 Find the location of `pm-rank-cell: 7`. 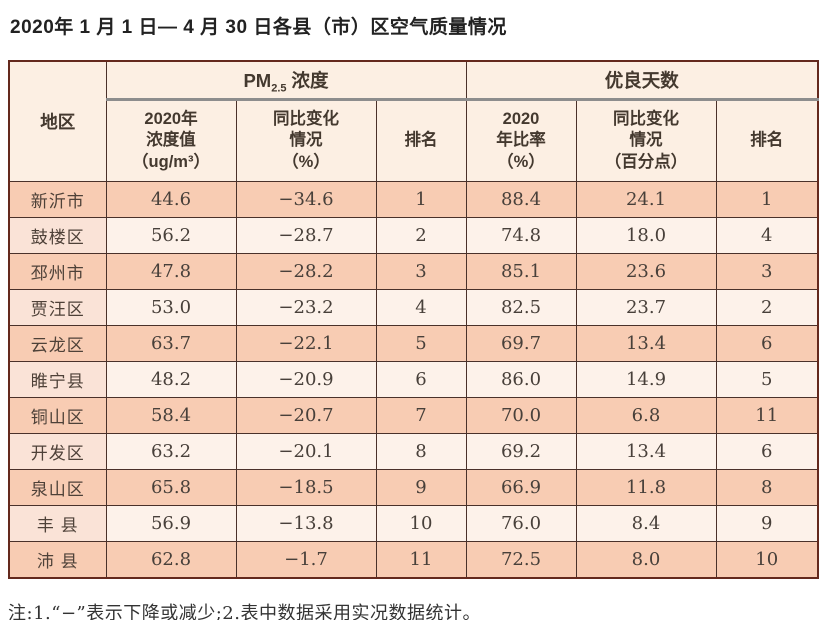

pm-rank-cell: 7 is located at coordinates (421, 415).